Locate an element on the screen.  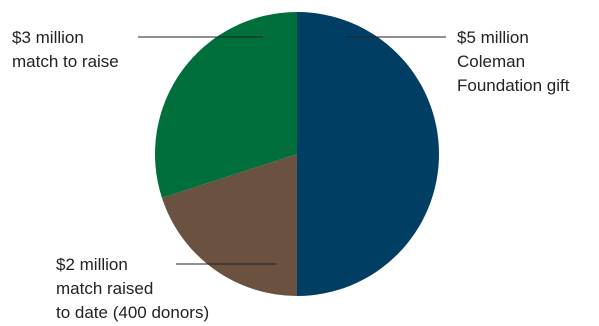
pie-slice-match-to-raise is located at coordinates (226, 105).